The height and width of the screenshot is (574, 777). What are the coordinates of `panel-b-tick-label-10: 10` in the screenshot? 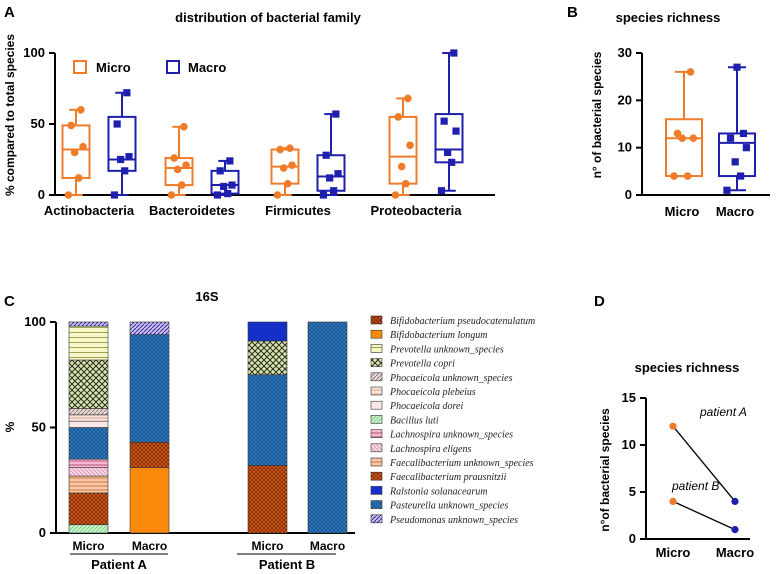 It's located at (625, 147).